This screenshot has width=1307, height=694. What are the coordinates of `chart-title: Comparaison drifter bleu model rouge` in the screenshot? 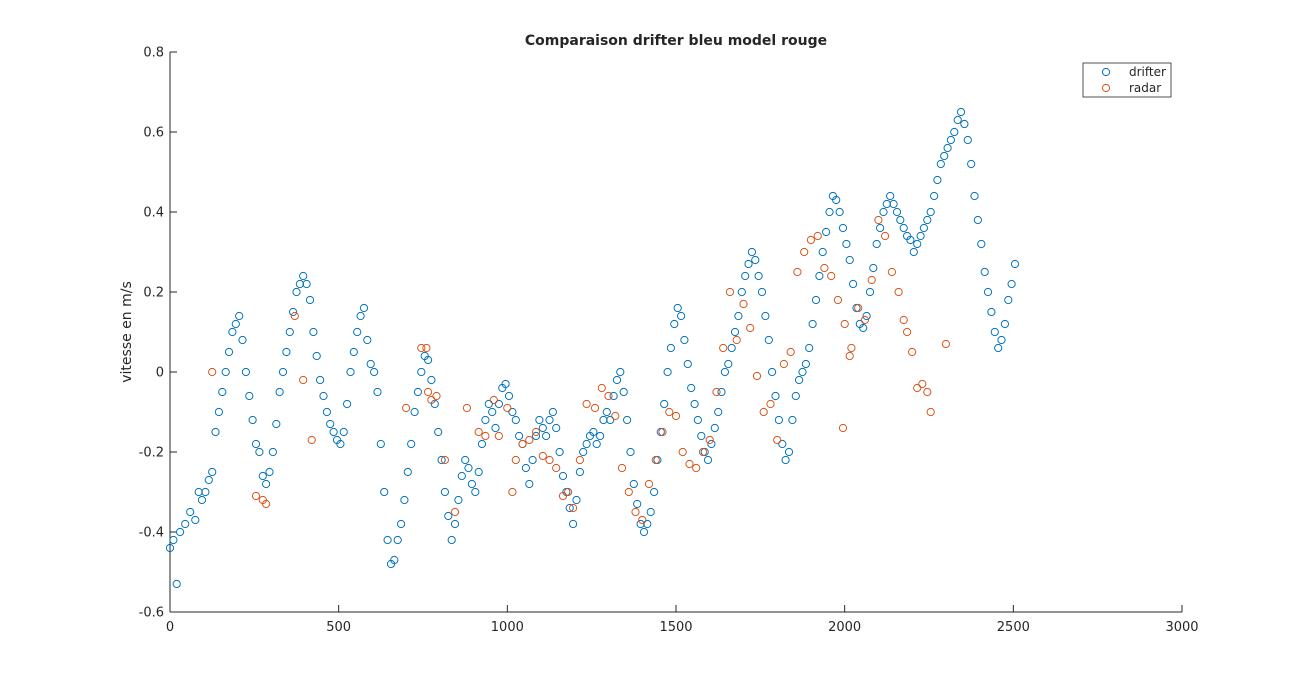 It's located at (676, 41).